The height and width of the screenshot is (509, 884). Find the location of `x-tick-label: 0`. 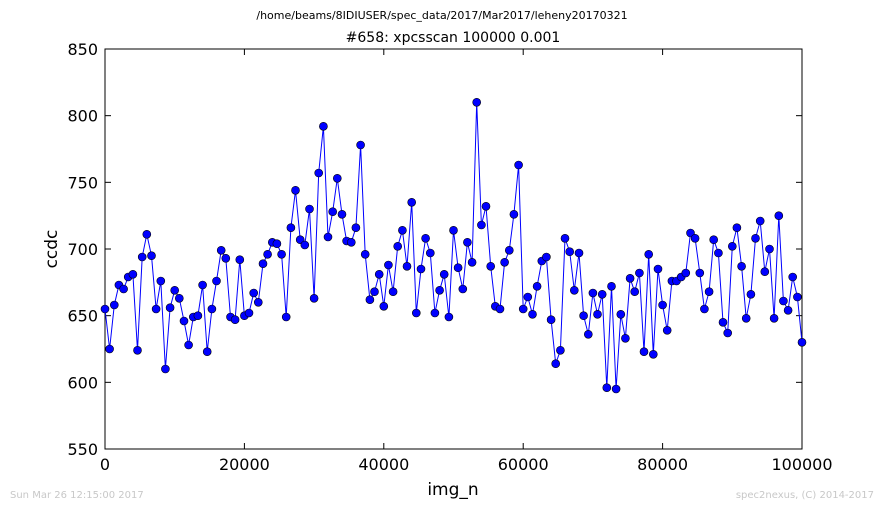

x-tick-label: 0 is located at coordinates (105, 464).